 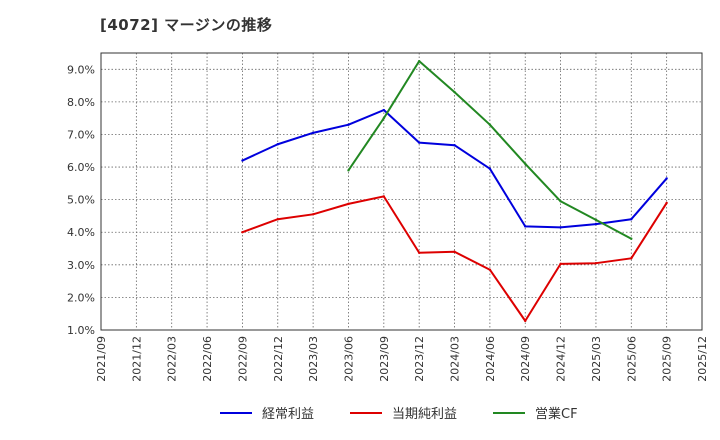 What do you see at coordinates (702, 359) in the screenshot?
I see `x-tick-label: 2025/12` at bounding box center [702, 359].